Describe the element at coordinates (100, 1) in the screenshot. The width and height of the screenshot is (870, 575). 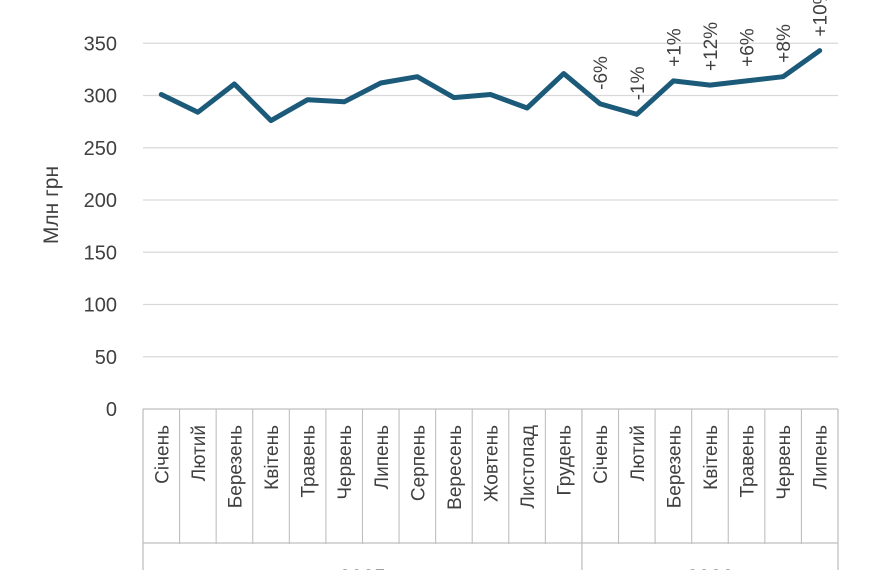
I see `y-tick-label: 400` at that location.